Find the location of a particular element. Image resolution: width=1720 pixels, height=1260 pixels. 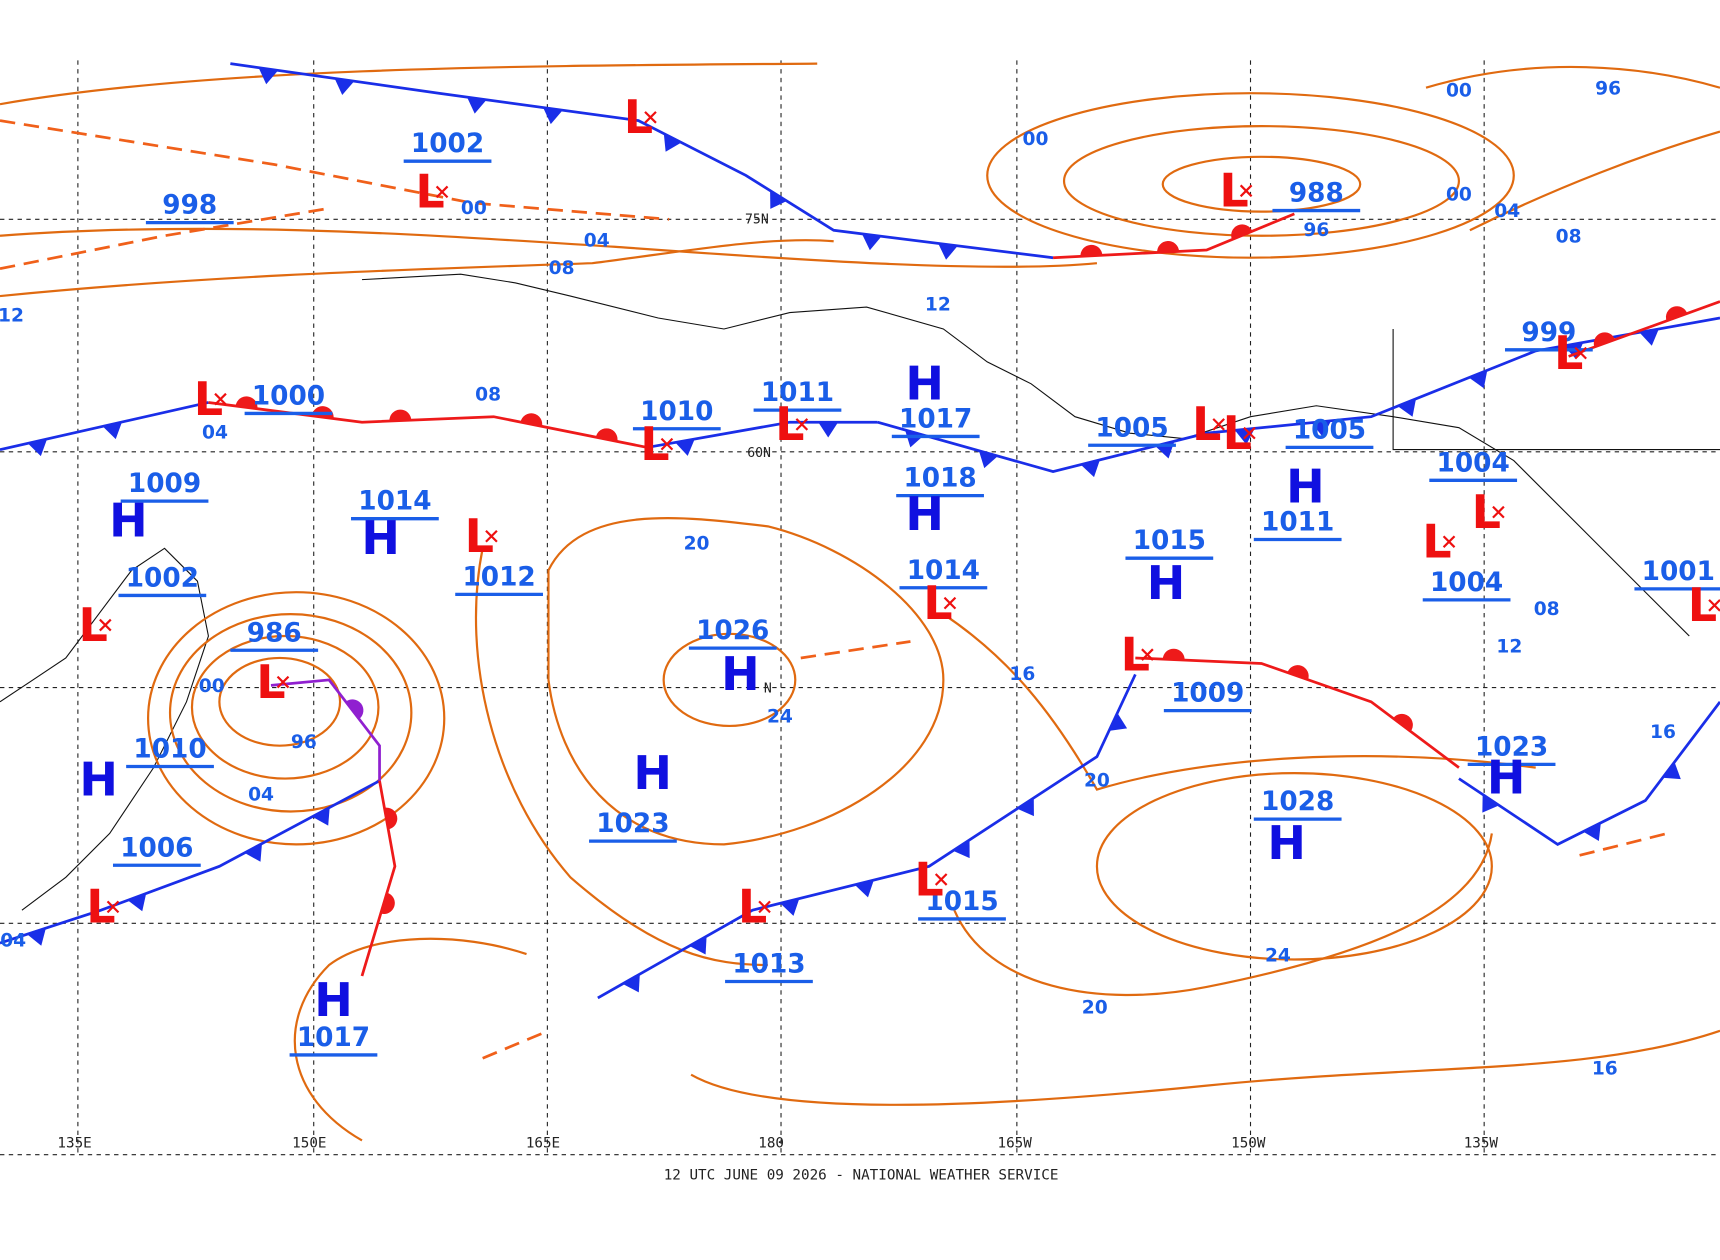

longitude-label: 150W is located at coordinates (1248, 1144).